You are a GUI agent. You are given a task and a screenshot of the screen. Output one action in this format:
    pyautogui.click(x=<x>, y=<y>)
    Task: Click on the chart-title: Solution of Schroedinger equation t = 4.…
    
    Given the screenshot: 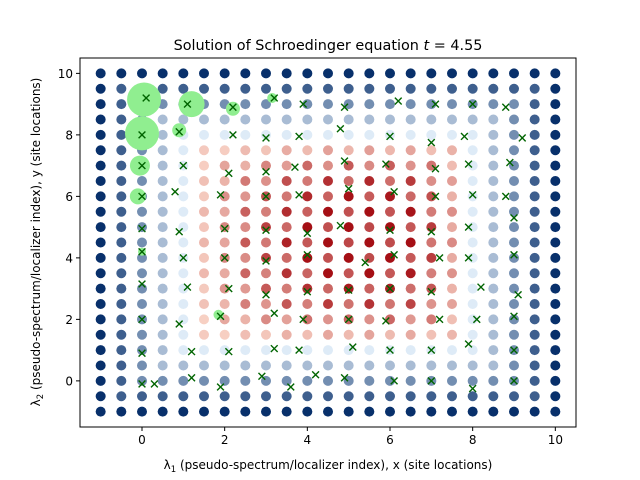 What is the action you would take?
    pyautogui.click(x=328, y=46)
    